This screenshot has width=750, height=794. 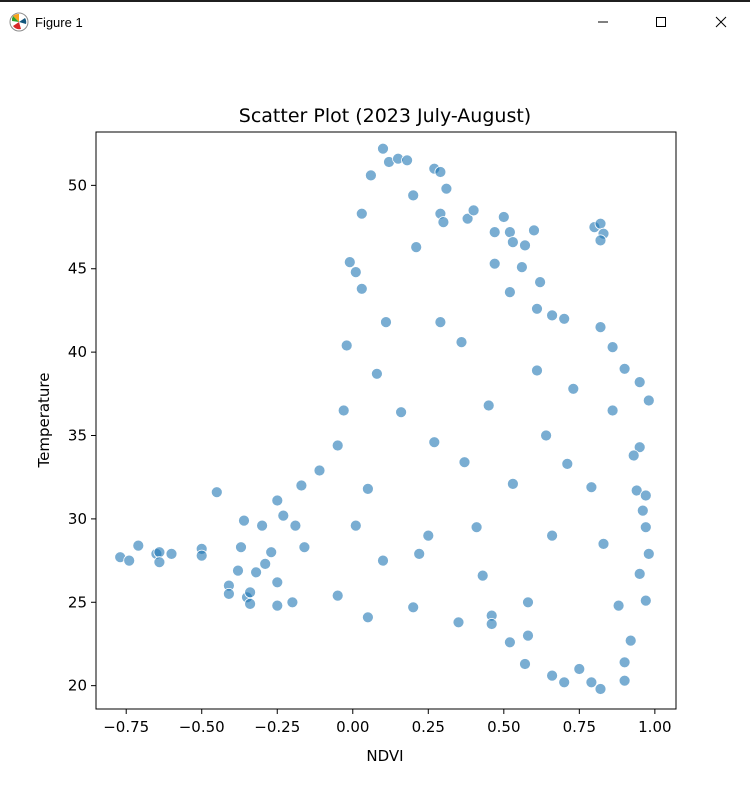 I want to click on y-tick-label: 30, so click(x=77, y=519).